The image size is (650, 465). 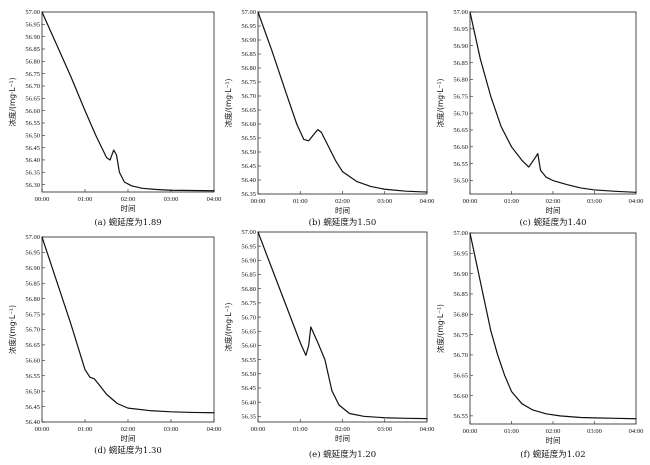 What do you see at coordinates (552, 454) in the screenshot?
I see `panel-caption: (f) 蜿延度为1.02` at bounding box center [552, 454].